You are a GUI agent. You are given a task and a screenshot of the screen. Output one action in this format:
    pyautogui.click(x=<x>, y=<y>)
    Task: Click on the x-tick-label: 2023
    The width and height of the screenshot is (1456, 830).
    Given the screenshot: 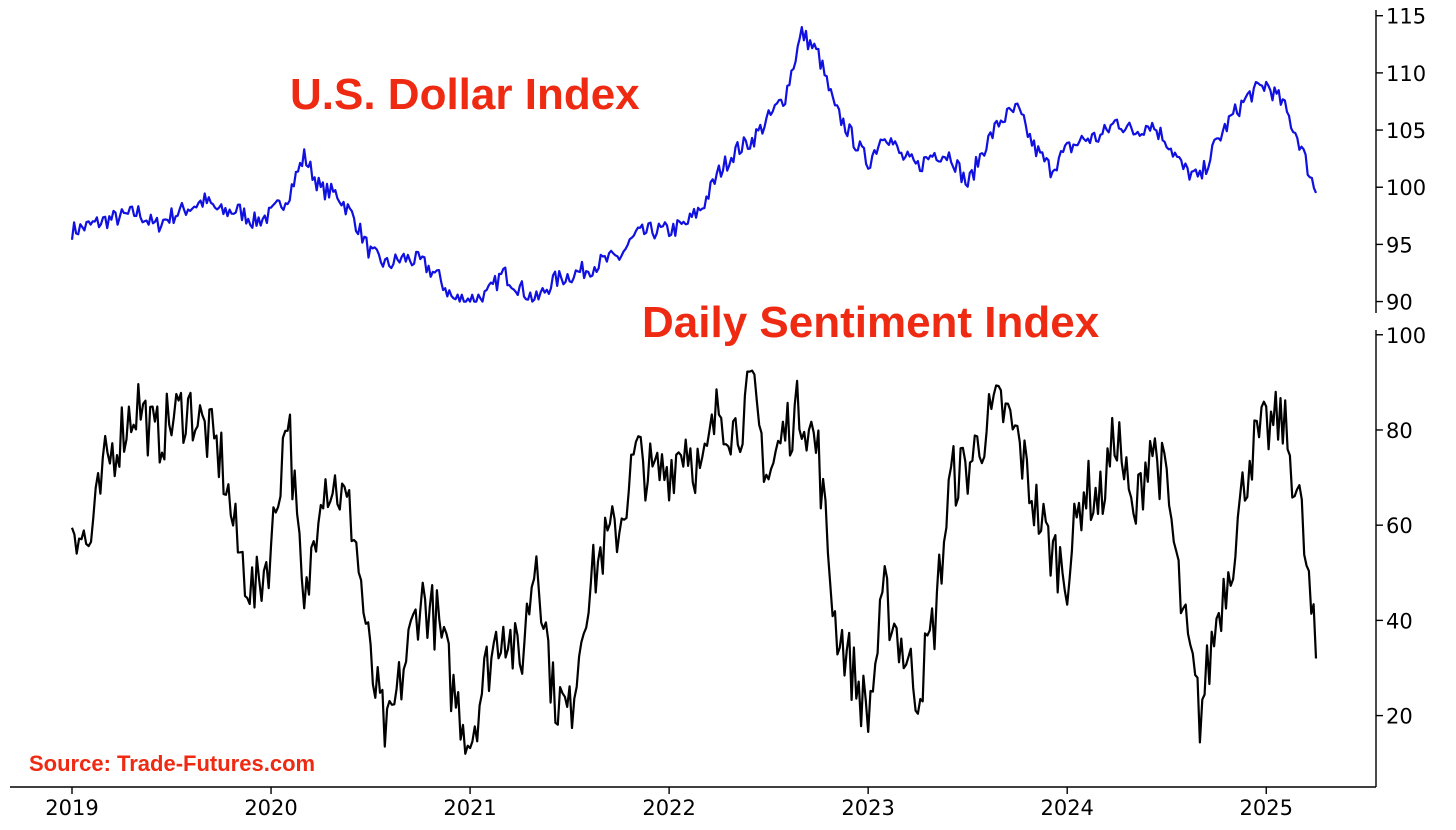 What is the action you would take?
    pyautogui.click(x=867, y=808)
    